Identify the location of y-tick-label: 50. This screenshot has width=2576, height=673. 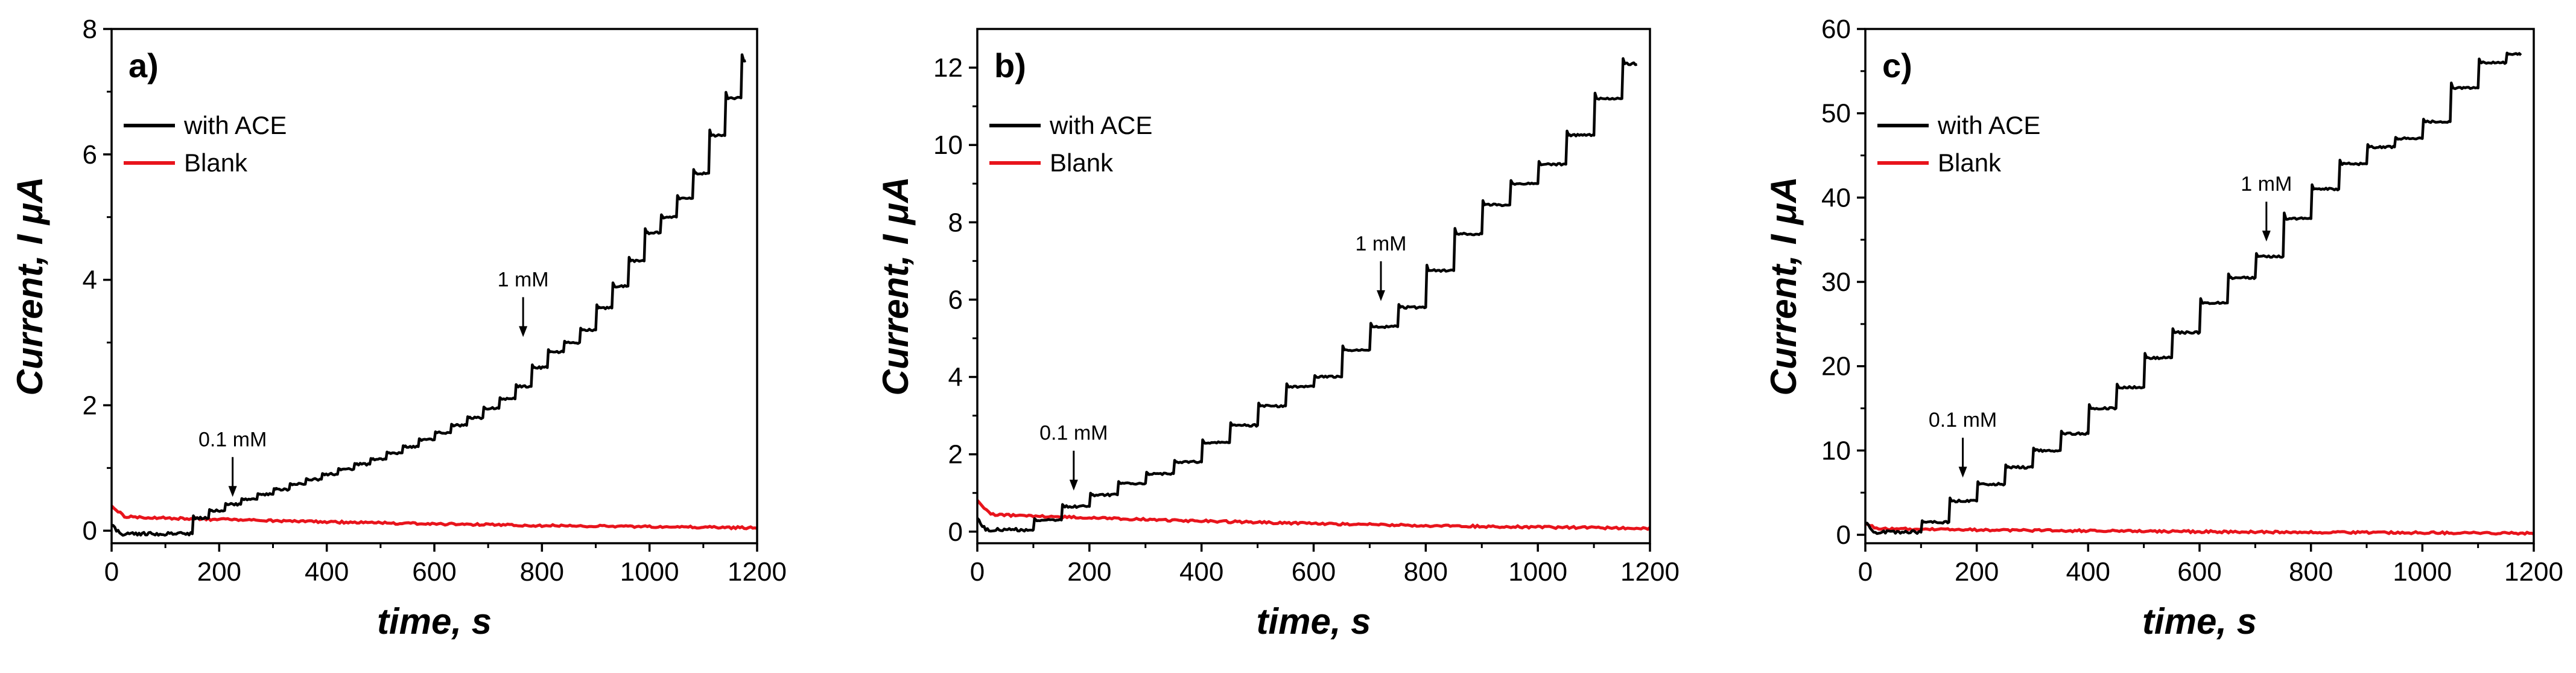
(1836, 114).